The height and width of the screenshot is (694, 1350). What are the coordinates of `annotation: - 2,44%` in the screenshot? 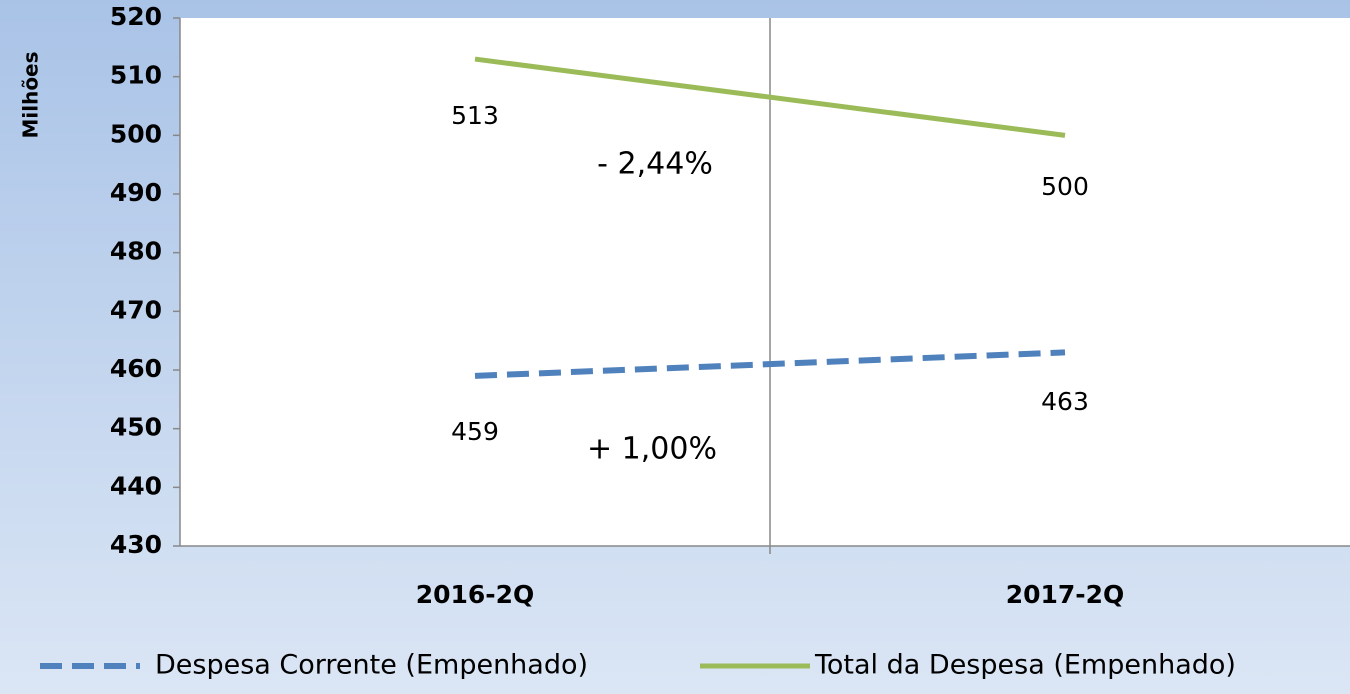 It's located at (655, 164).